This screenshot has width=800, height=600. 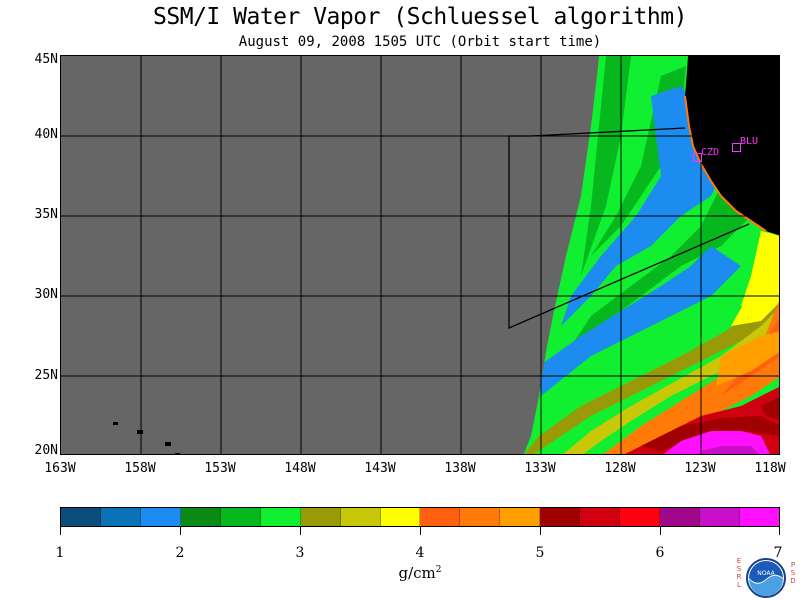 What do you see at coordinates (700, 468) in the screenshot?
I see `lon-label-123w: 123W` at bounding box center [700, 468].